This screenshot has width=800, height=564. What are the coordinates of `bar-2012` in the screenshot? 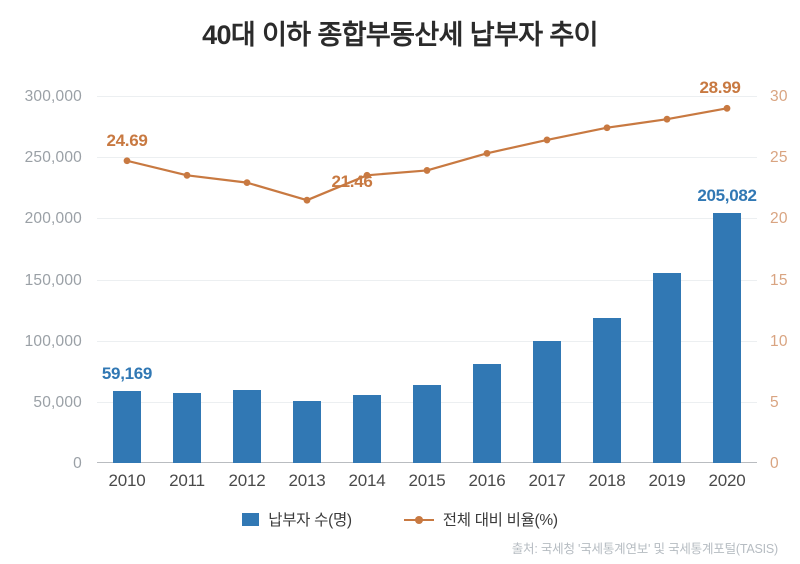 It's located at (247, 426).